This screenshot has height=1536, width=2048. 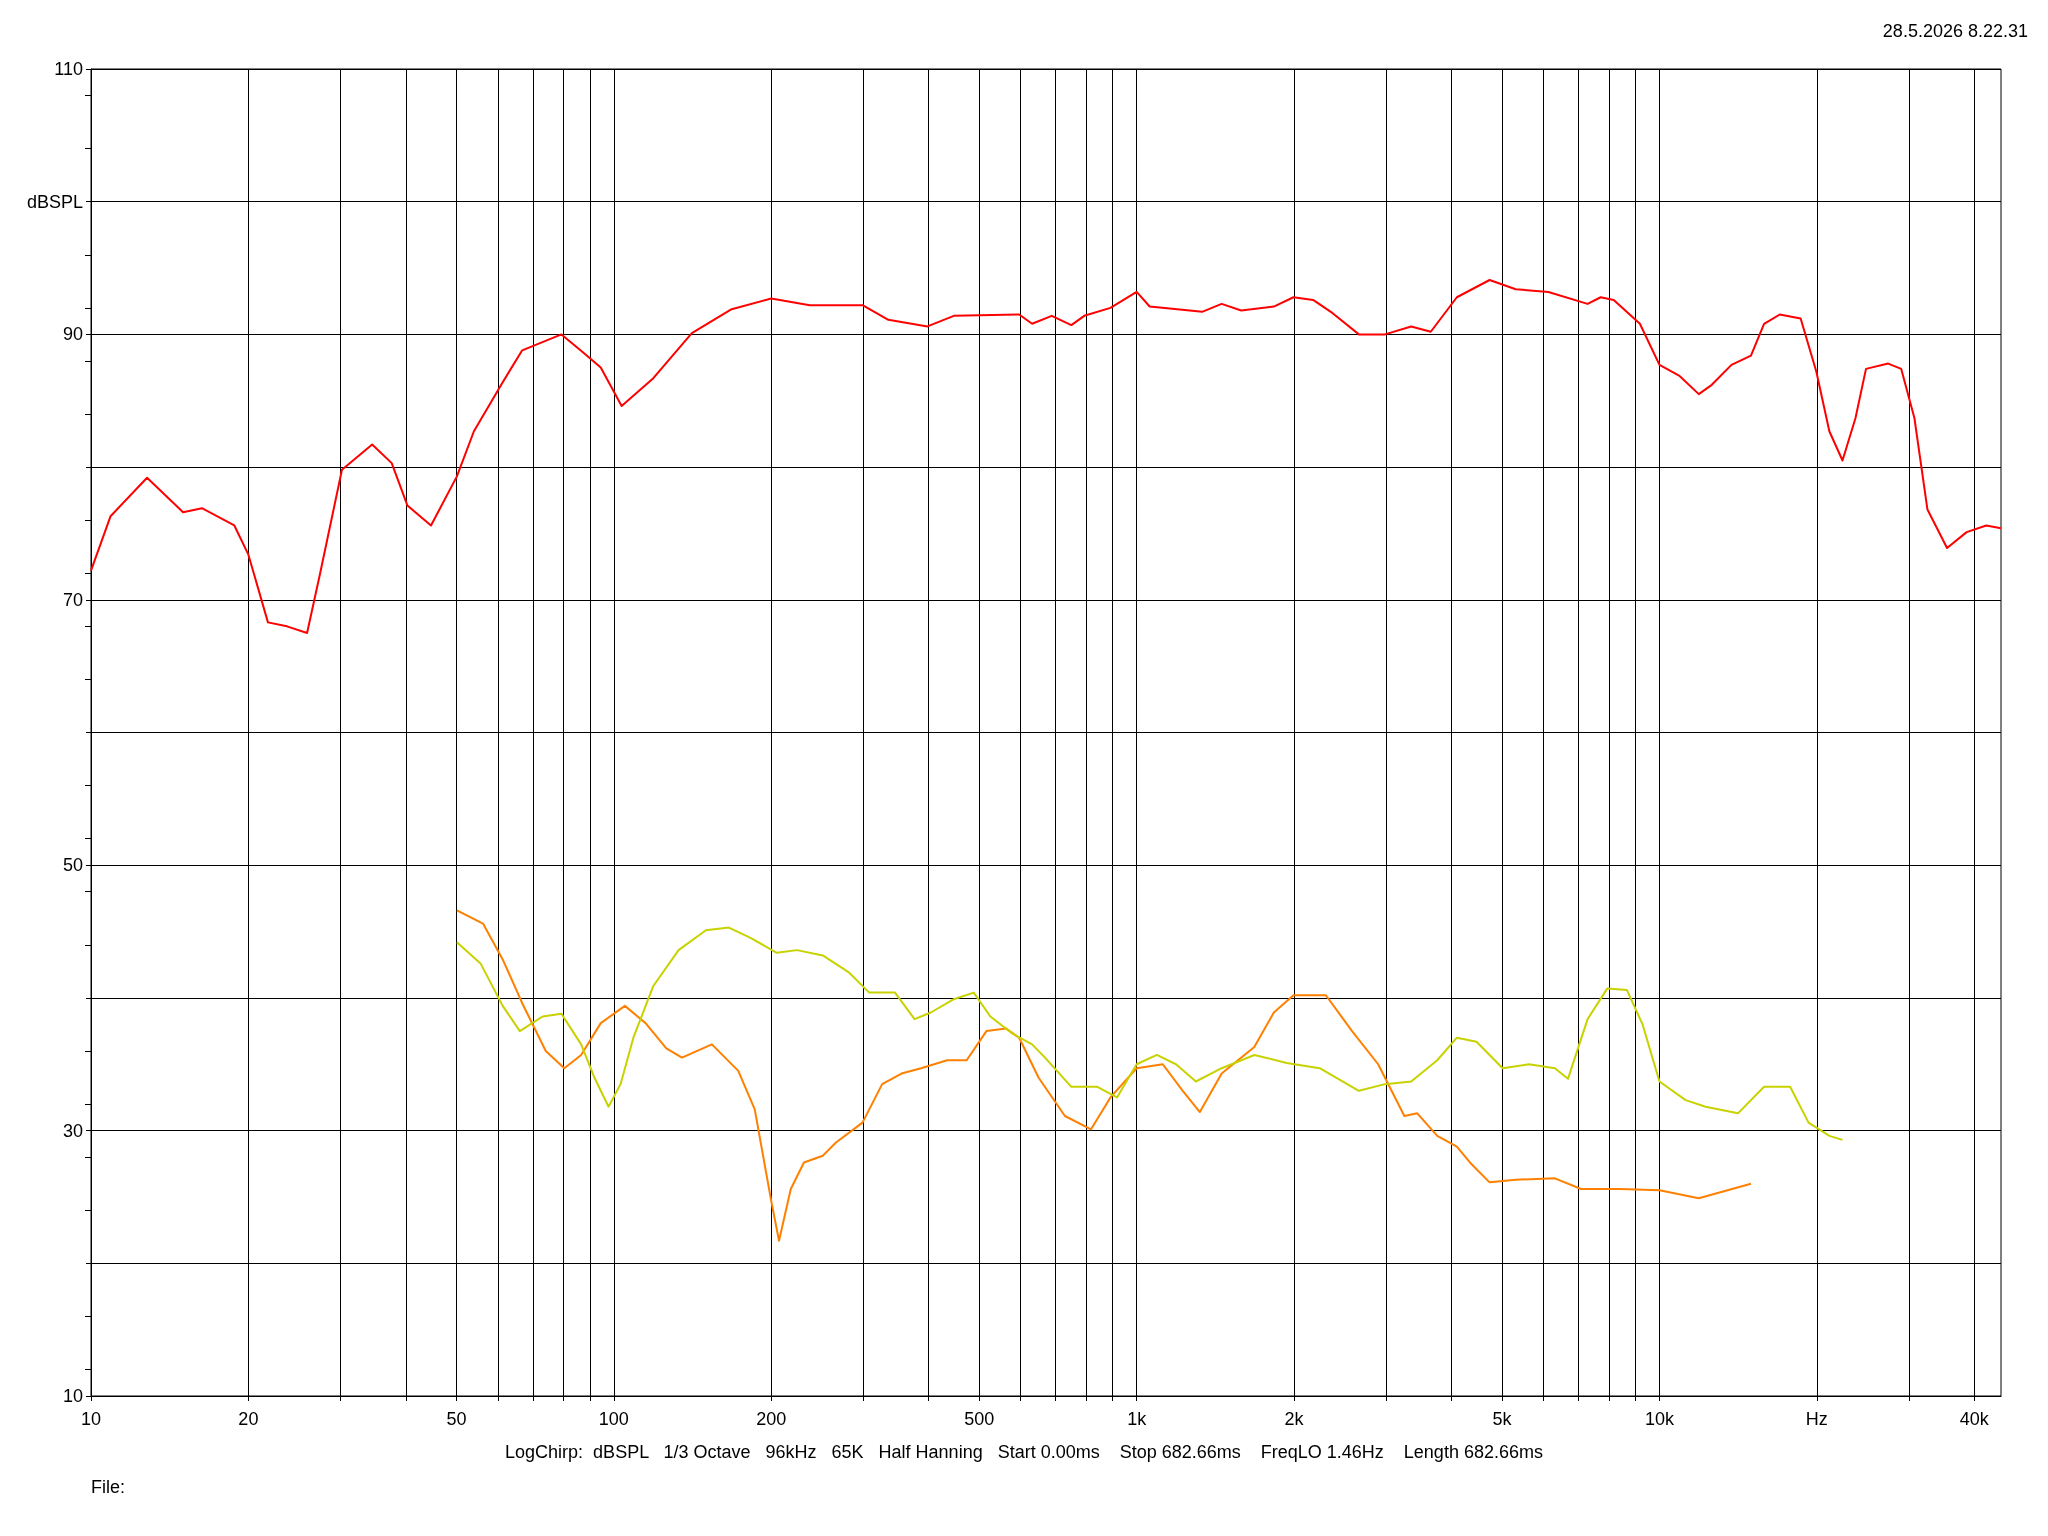 I want to click on y-tick-label: 10, so click(x=72, y=1396).